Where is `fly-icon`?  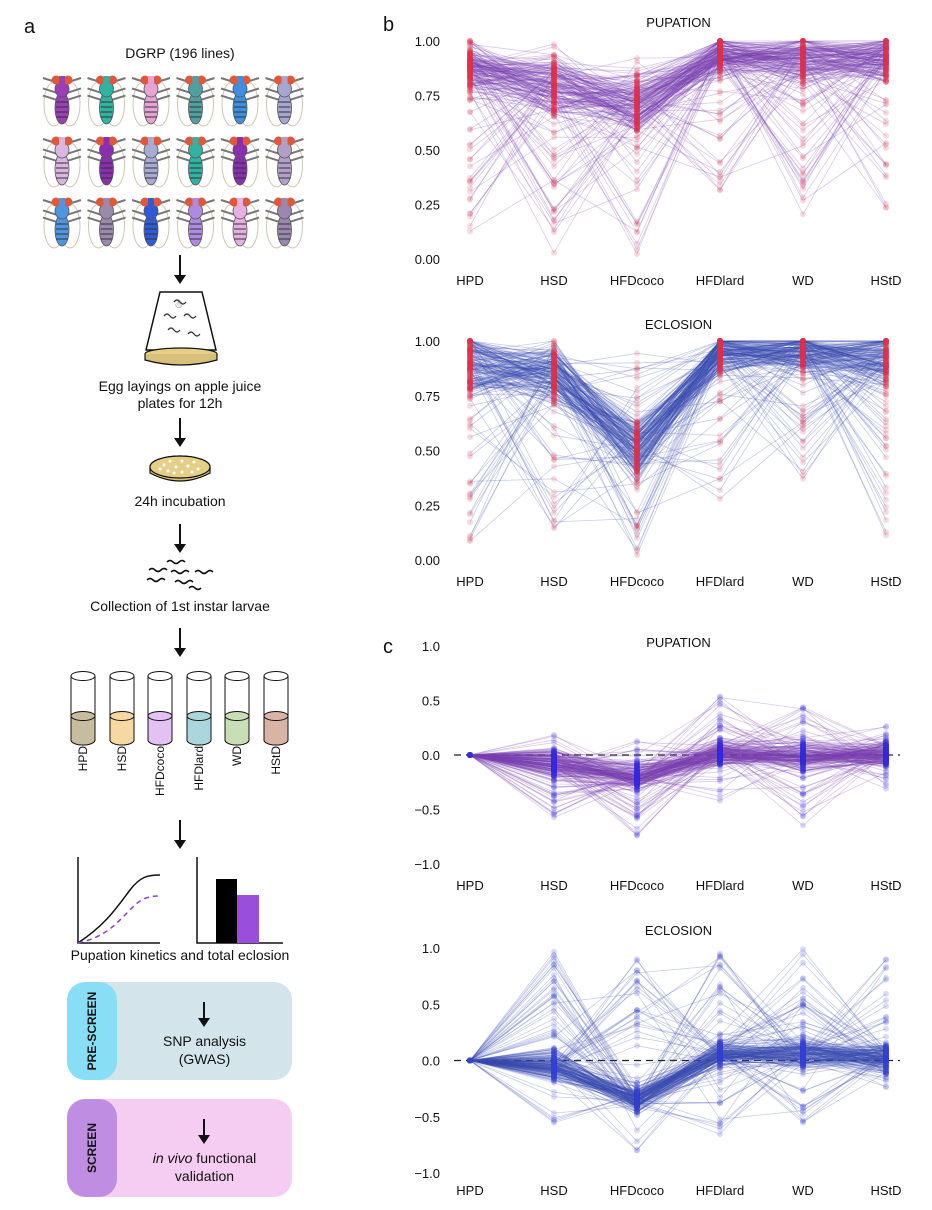
fly-icon is located at coordinates (240, 223).